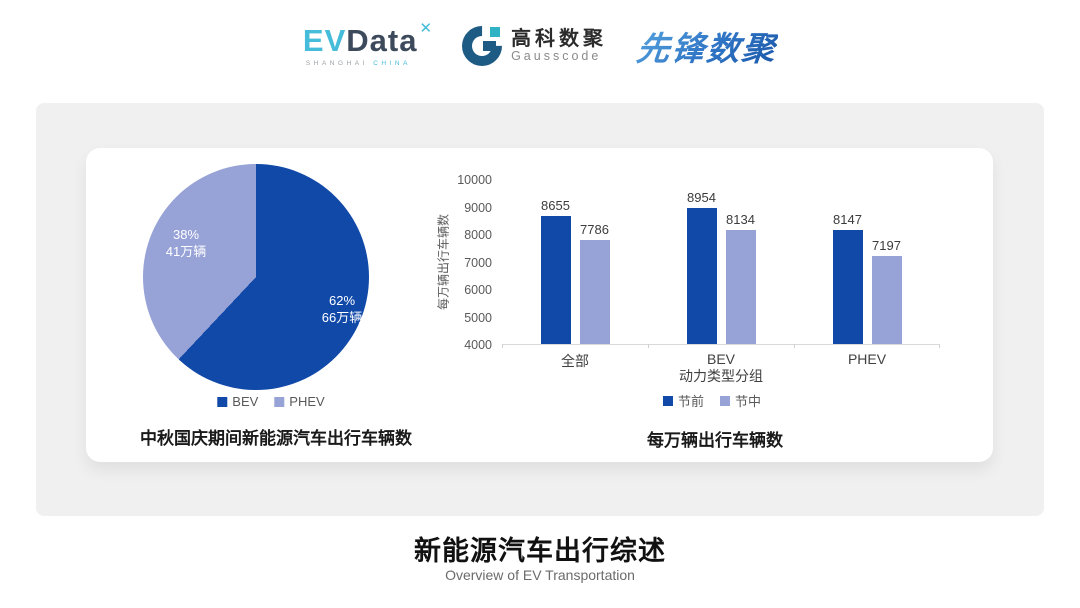 Image resolution: width=1080 pixels, height=608 pixels. Describe the element at coordinates (867, 273) in the screenshot. I see `bar-group: 8147 7197 PHEV` at that location.